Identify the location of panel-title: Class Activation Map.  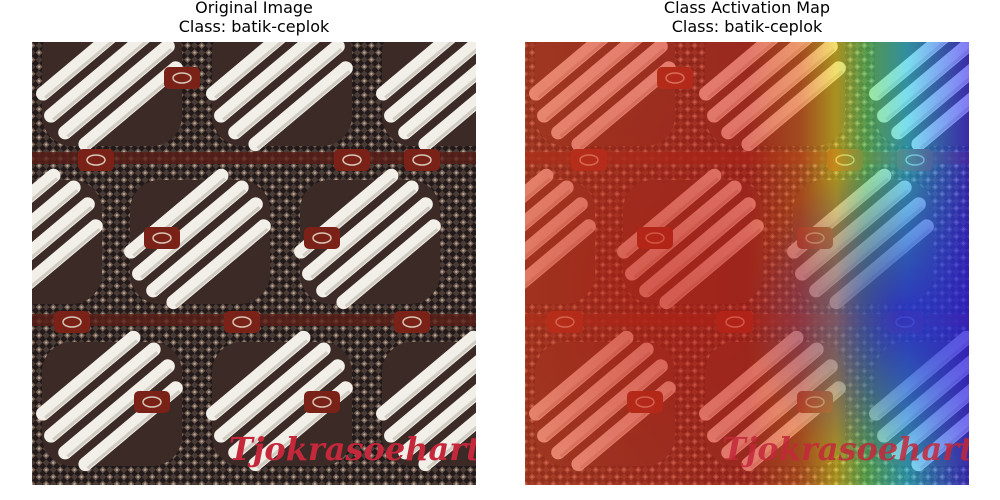
(747, 8).